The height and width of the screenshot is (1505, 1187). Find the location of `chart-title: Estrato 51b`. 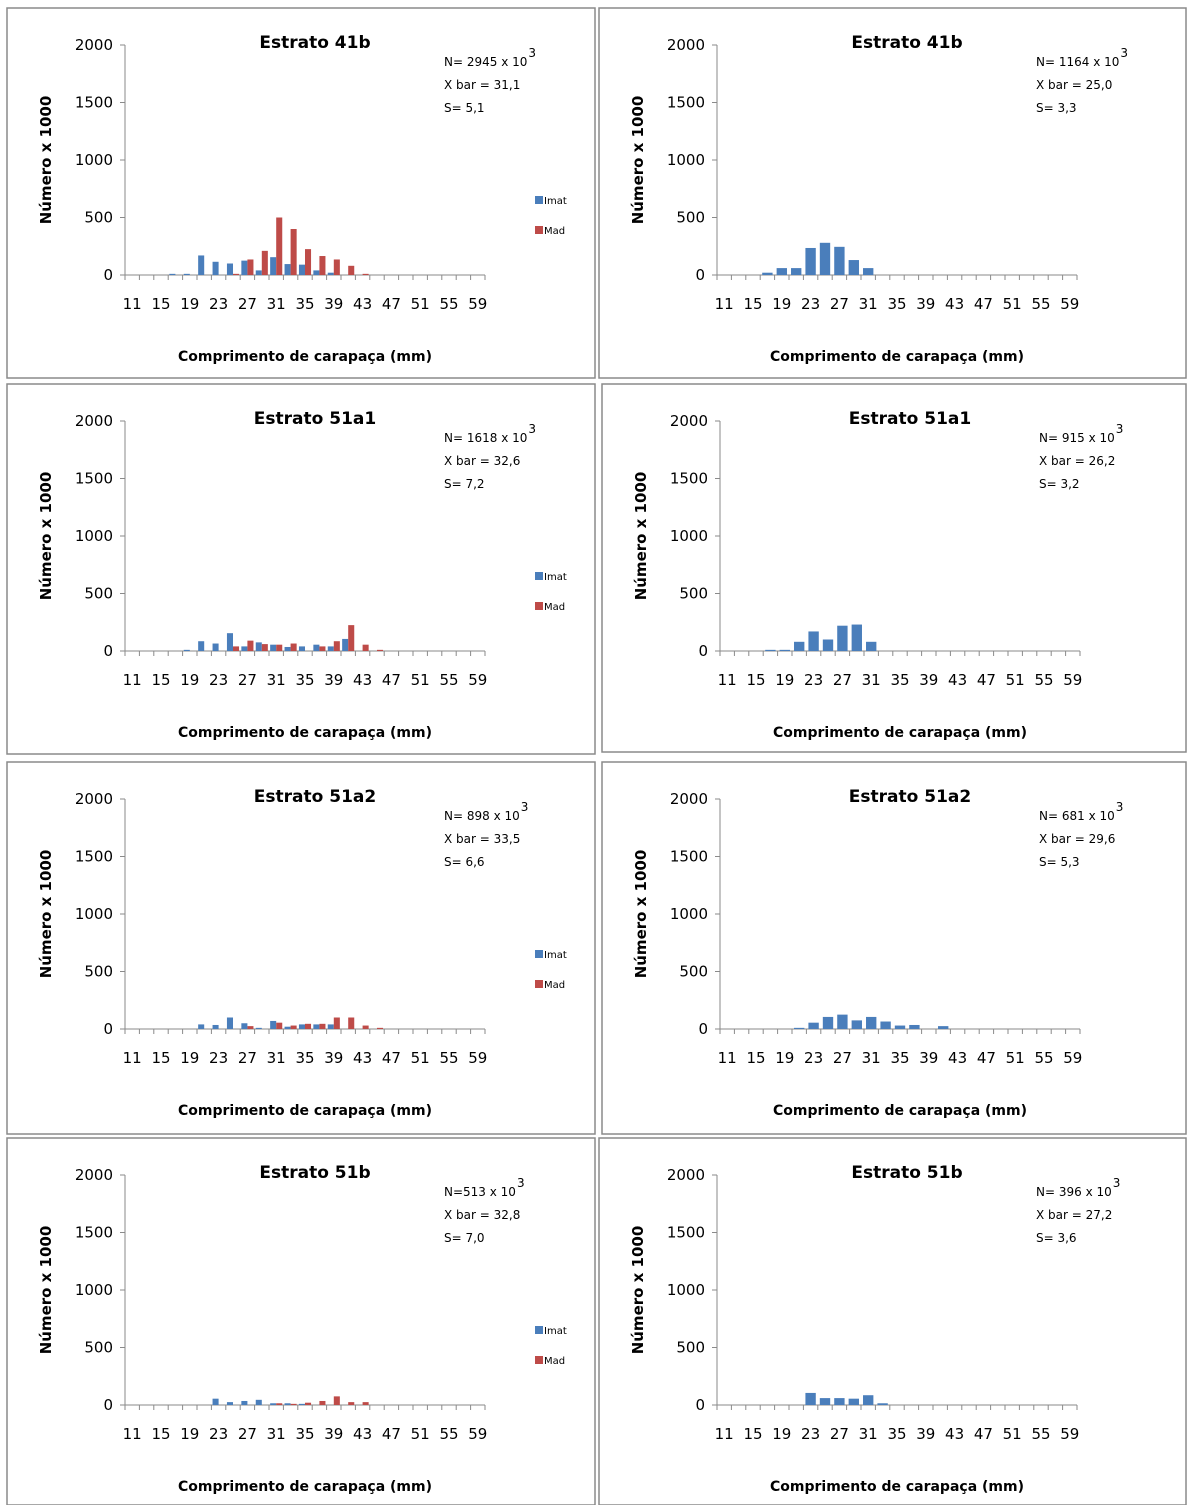

chart-title: Estrato 51b is located at coordinates (906, 1173).